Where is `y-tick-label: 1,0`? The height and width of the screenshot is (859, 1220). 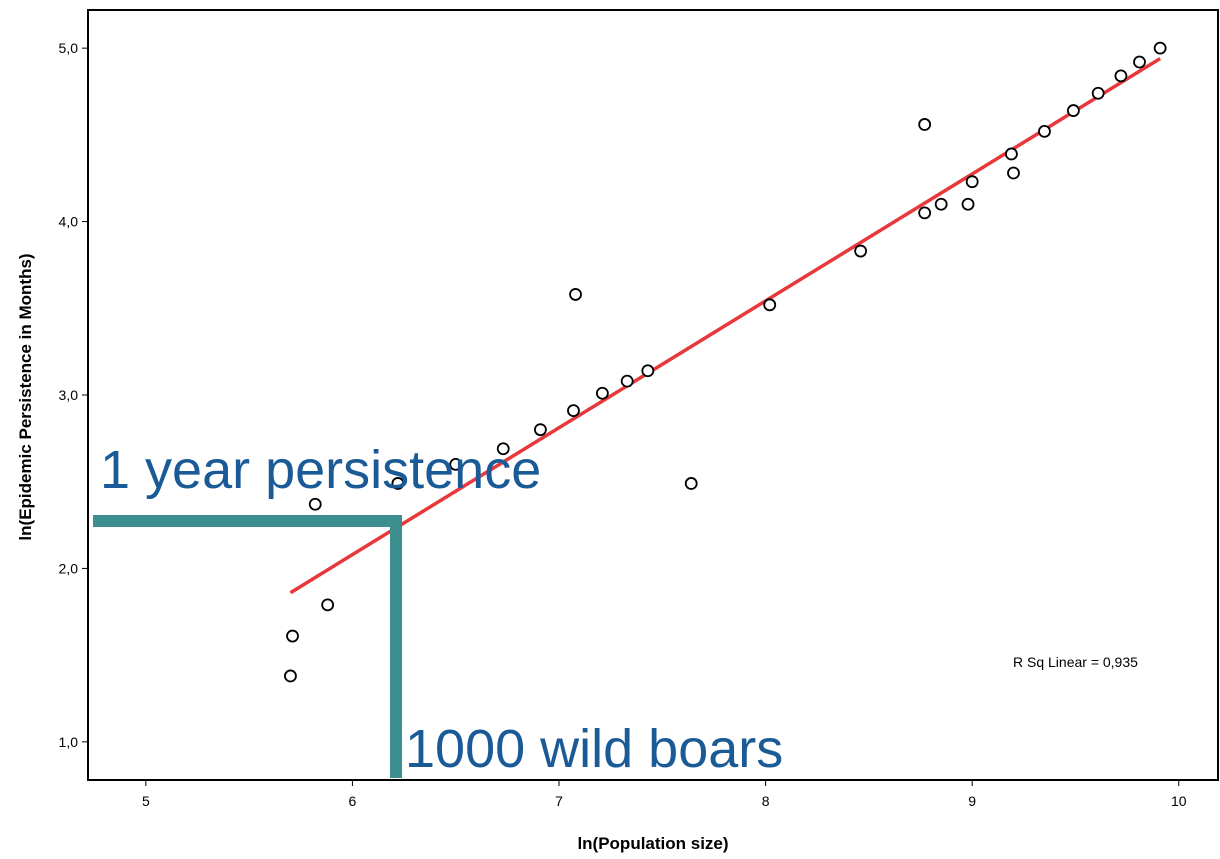
y-tick-label: 1,0 is located at coordinates (69, 742).